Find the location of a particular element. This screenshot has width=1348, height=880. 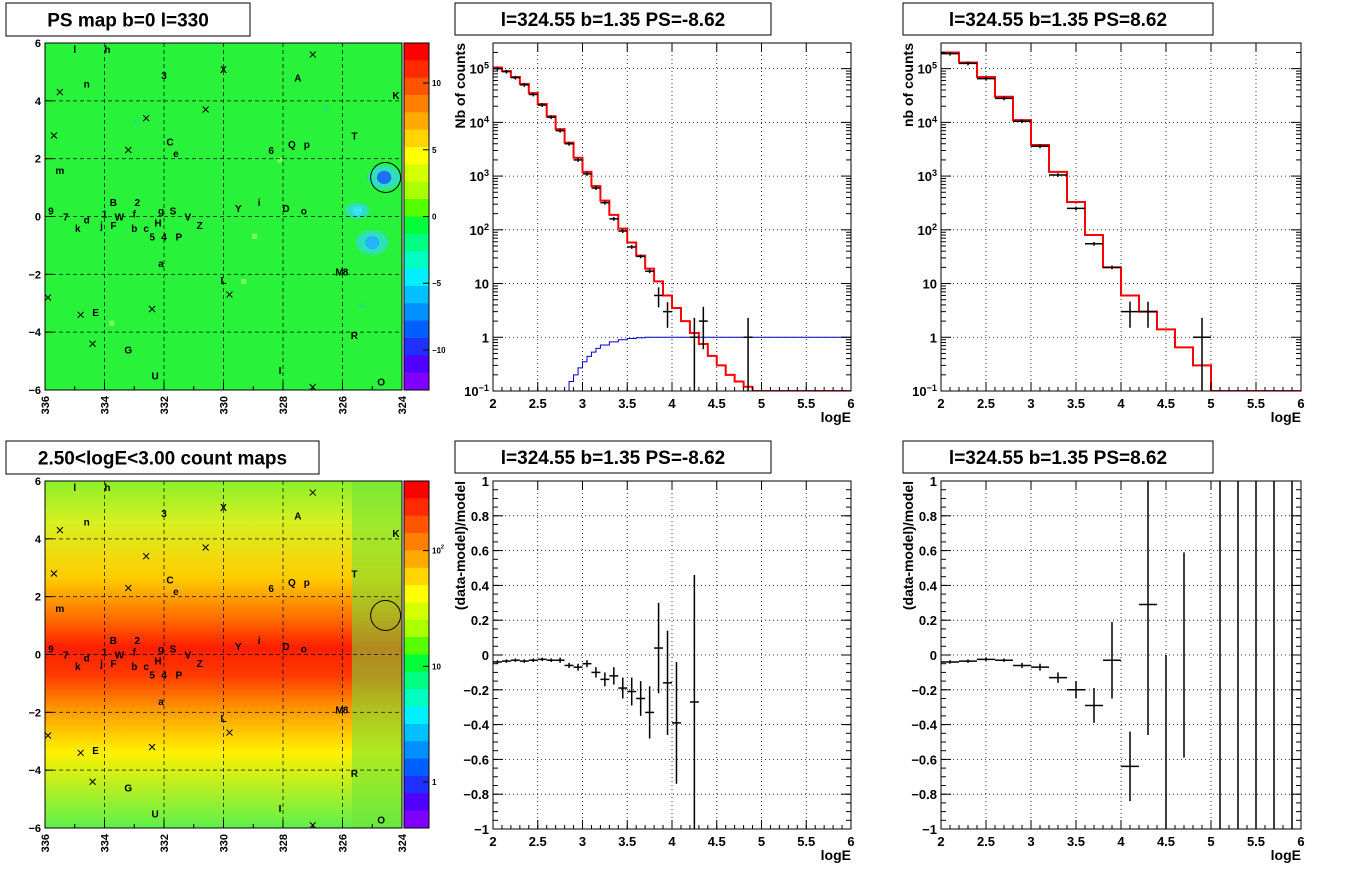

heatmap-source-label: k is located at coordinates (78, 229).